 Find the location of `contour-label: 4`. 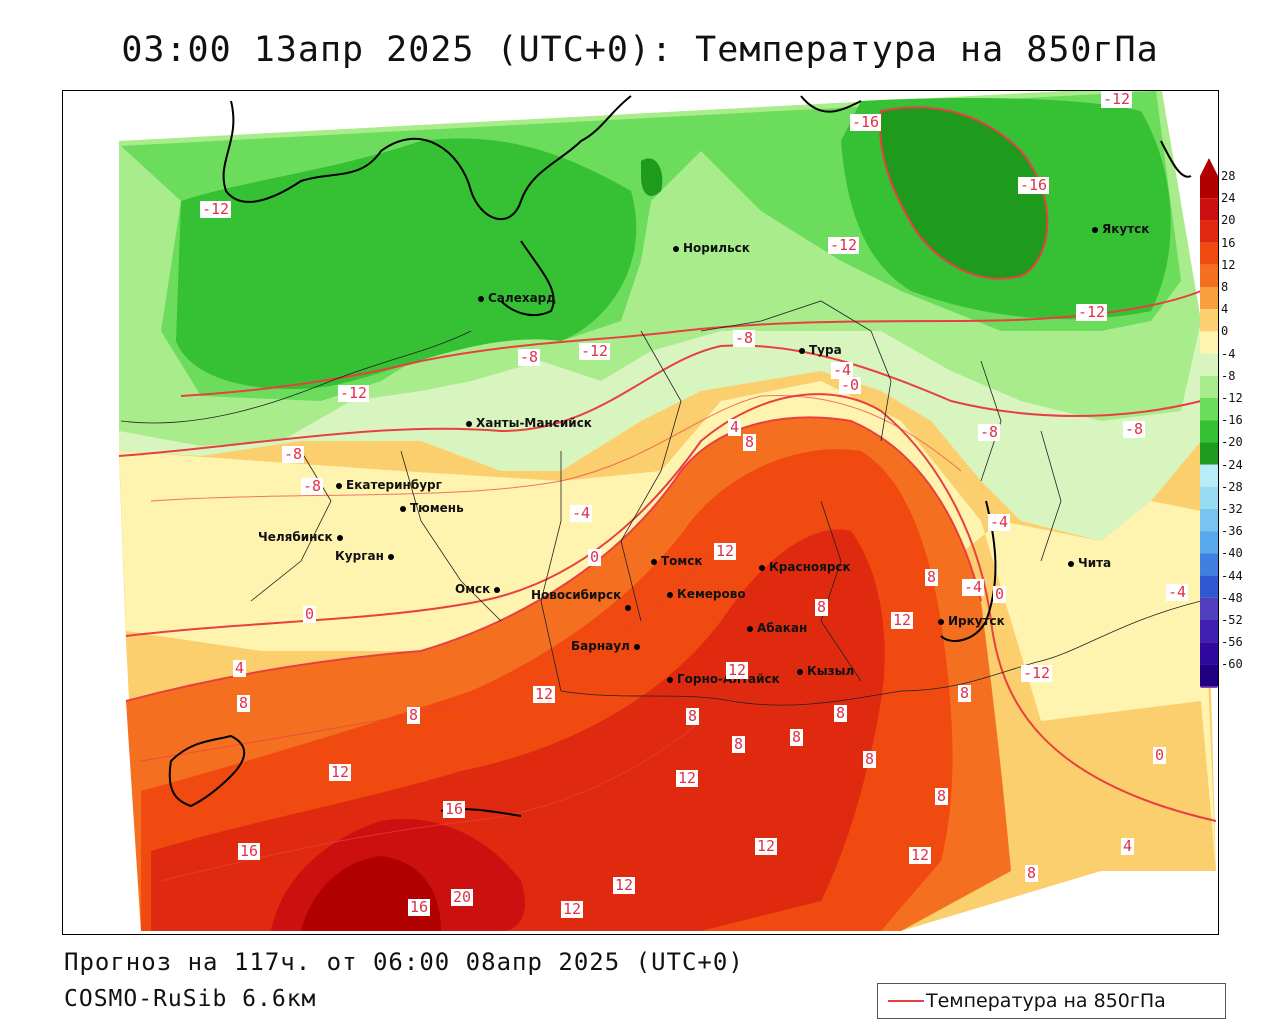

contour-label: 4 is located at coordinates (735, 427).